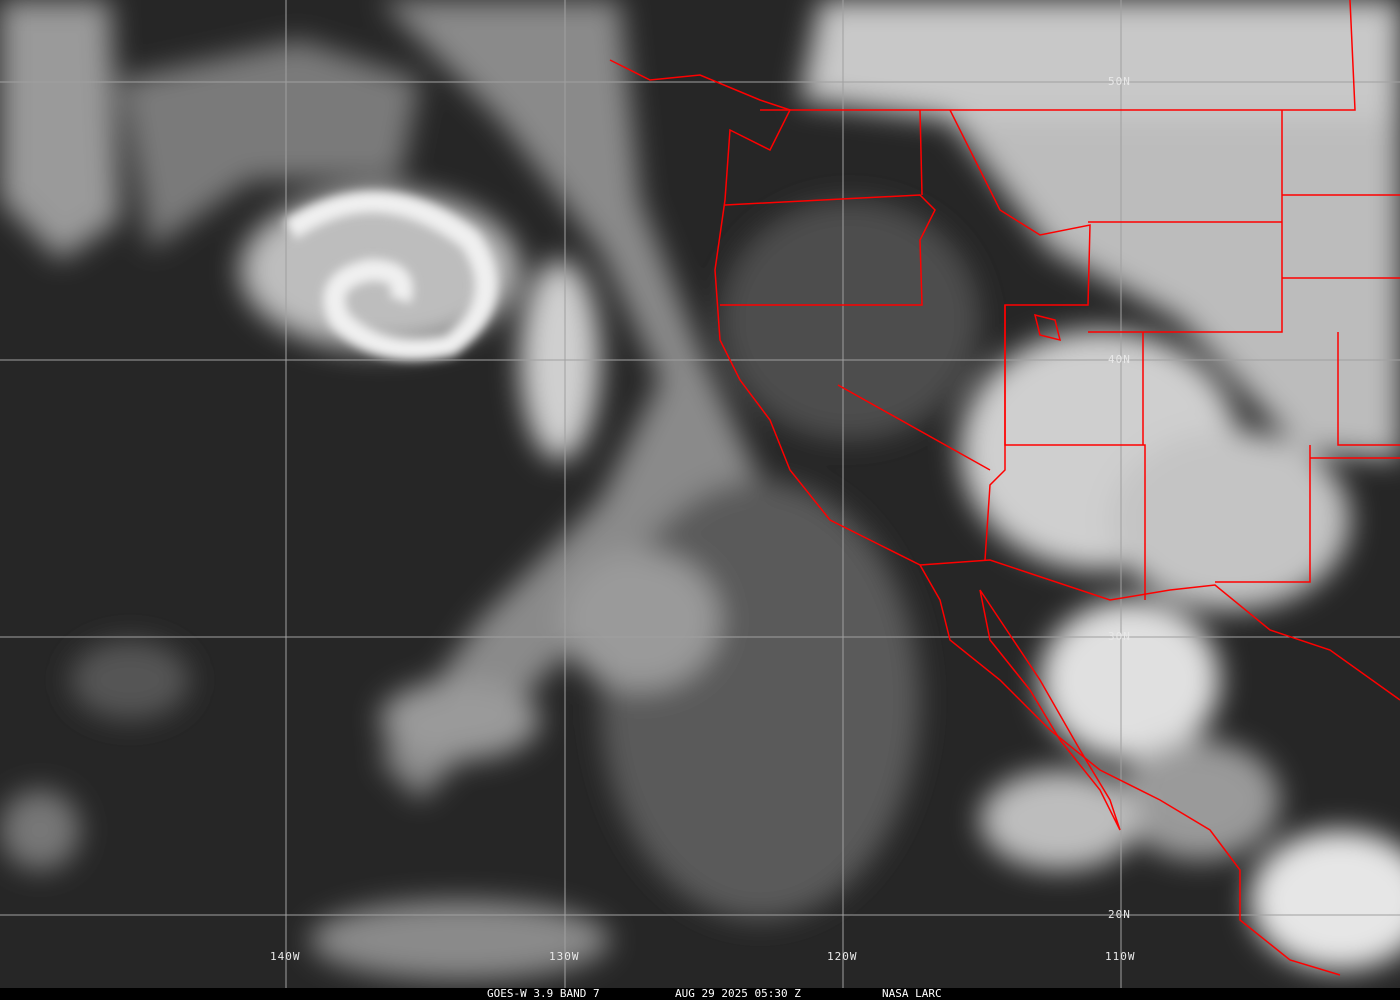  What do you see at coordinates (1119, 636) in the screenshot?
I see `latitude-label-30n: 30N` at bounding box center [1119, 636].